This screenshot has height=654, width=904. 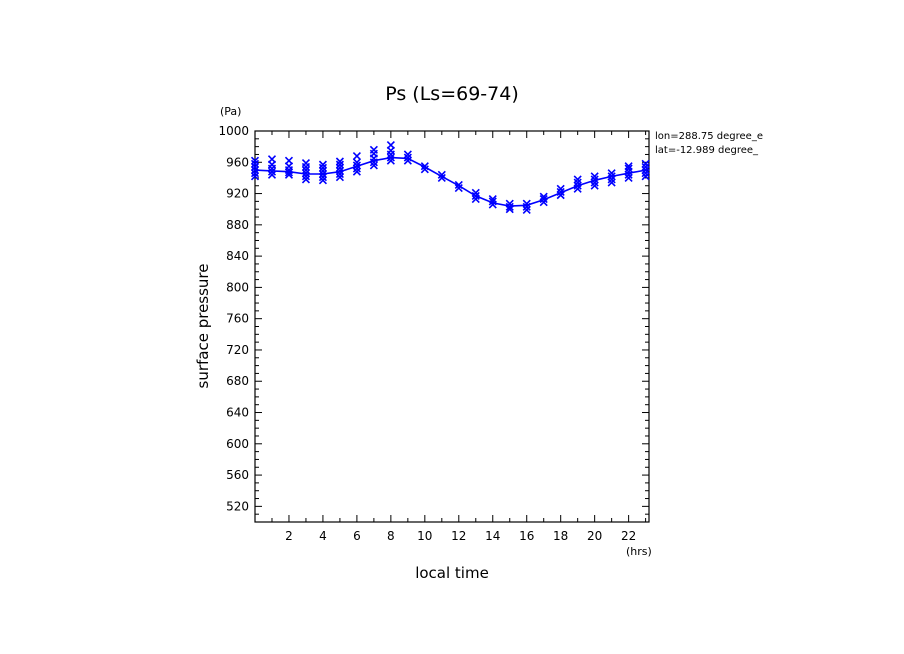 What do you see at coordinates (452, 94) in the screenshot?
I see `chart-title: Ps (Ls=69-74)` at bounding box center [452, 94].